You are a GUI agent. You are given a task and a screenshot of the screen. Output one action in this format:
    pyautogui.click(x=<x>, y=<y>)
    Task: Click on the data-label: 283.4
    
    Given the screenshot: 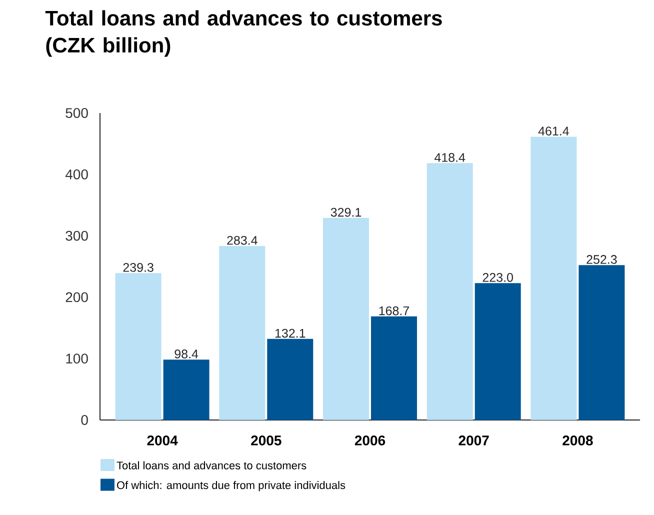 What is the action you would take?
    pyautogui.click(x=242, y=240)
    